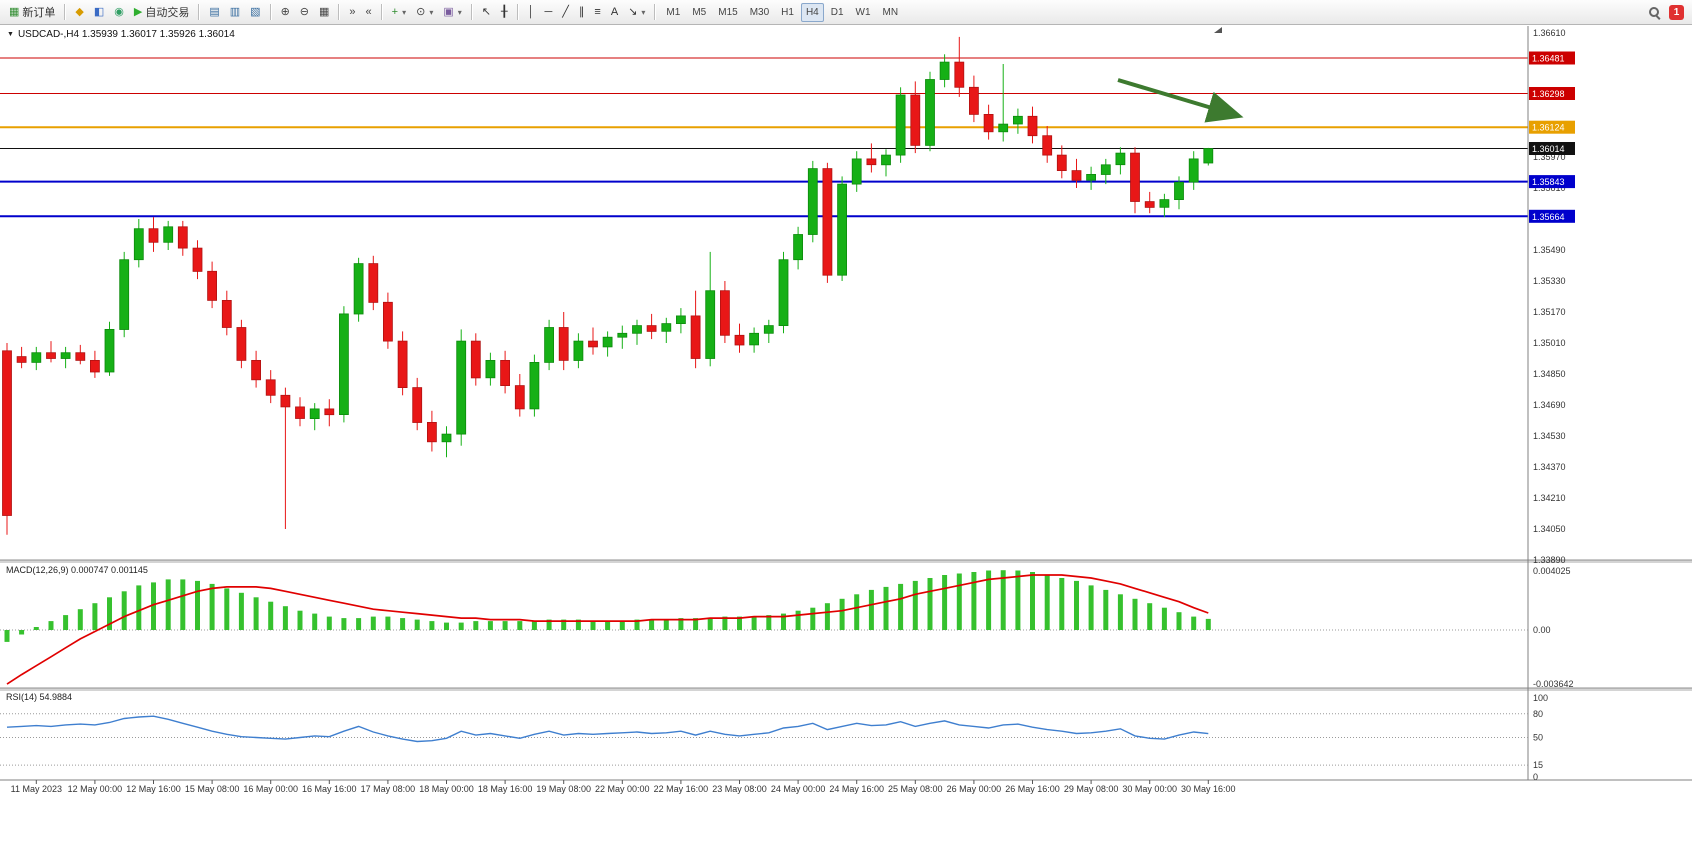 Image resolution: width=1692 pixels, height=863 pixels. What do you see at coordinates (856, 789) in the screenshot?
I see `svg-text: 24 May 16:00` at bounding box center [856, 789].